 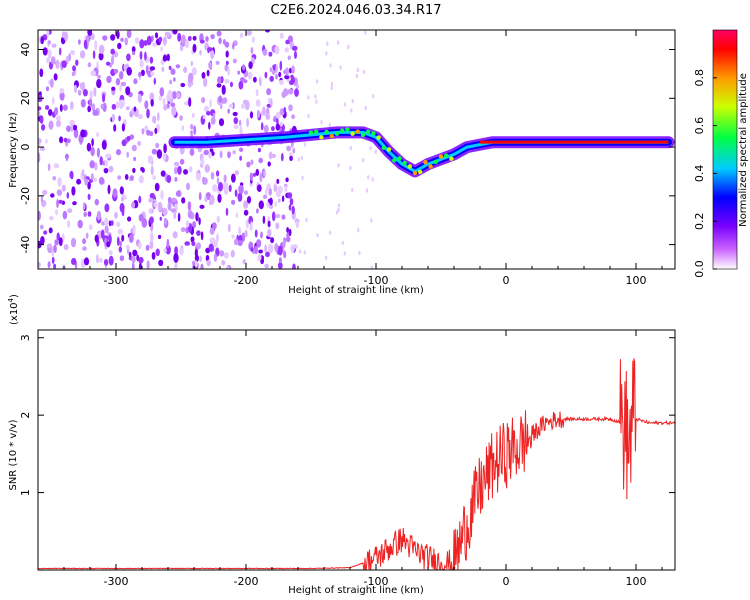 I want to click on x-tick-label: -300, so click(x=116, y=581).